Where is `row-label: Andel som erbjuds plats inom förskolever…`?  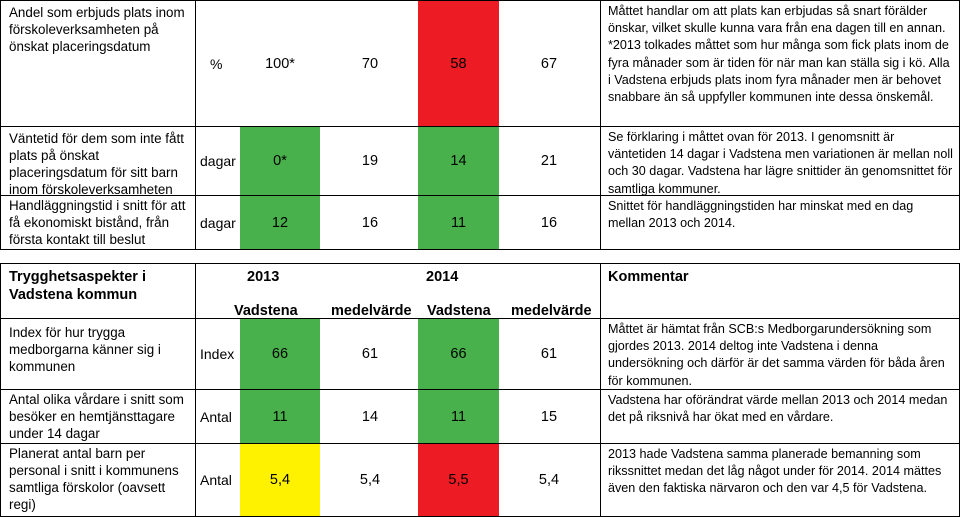
row-label: Andel som erbjuds plats inom förskolever… is located at coordinates (97, 29).